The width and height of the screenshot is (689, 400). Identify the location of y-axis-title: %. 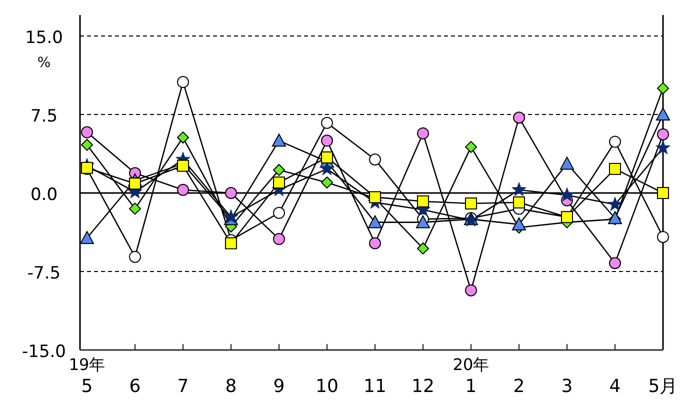
(44, 63).